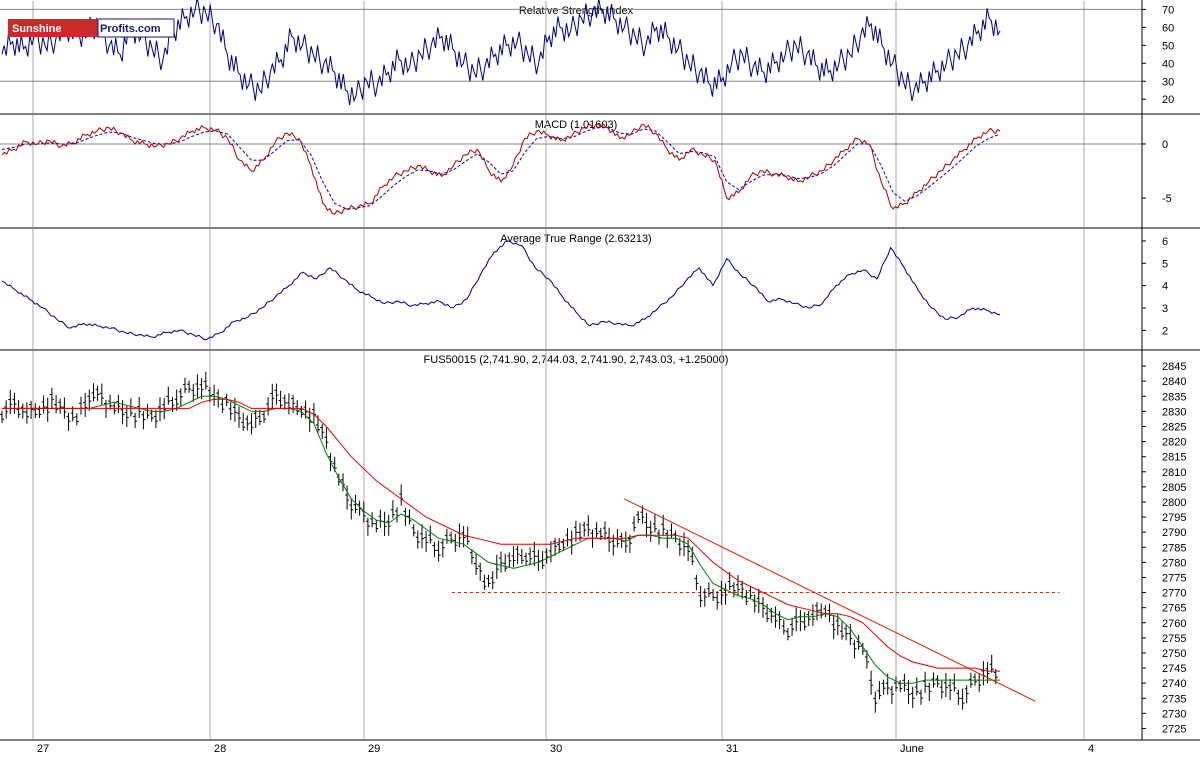  What do you see at coordinates (1165, 242) in the screenshot?
I see `atr-y-tick-label: 6` at bounding box center [1165, 242].